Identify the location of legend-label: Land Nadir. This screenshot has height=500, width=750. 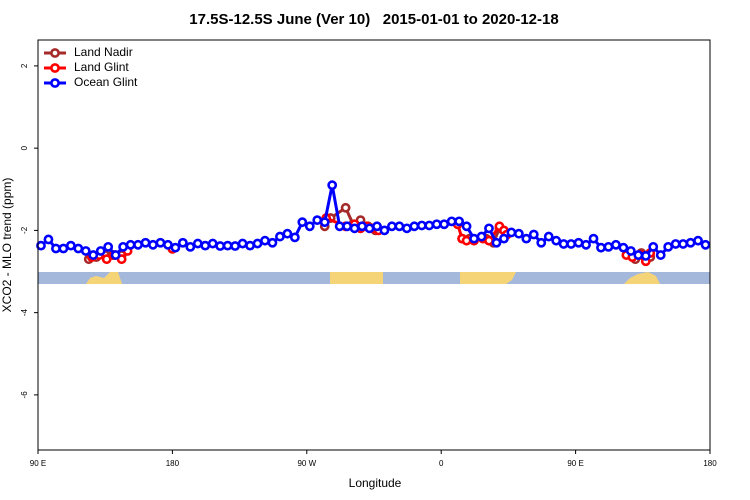
(103, 52).